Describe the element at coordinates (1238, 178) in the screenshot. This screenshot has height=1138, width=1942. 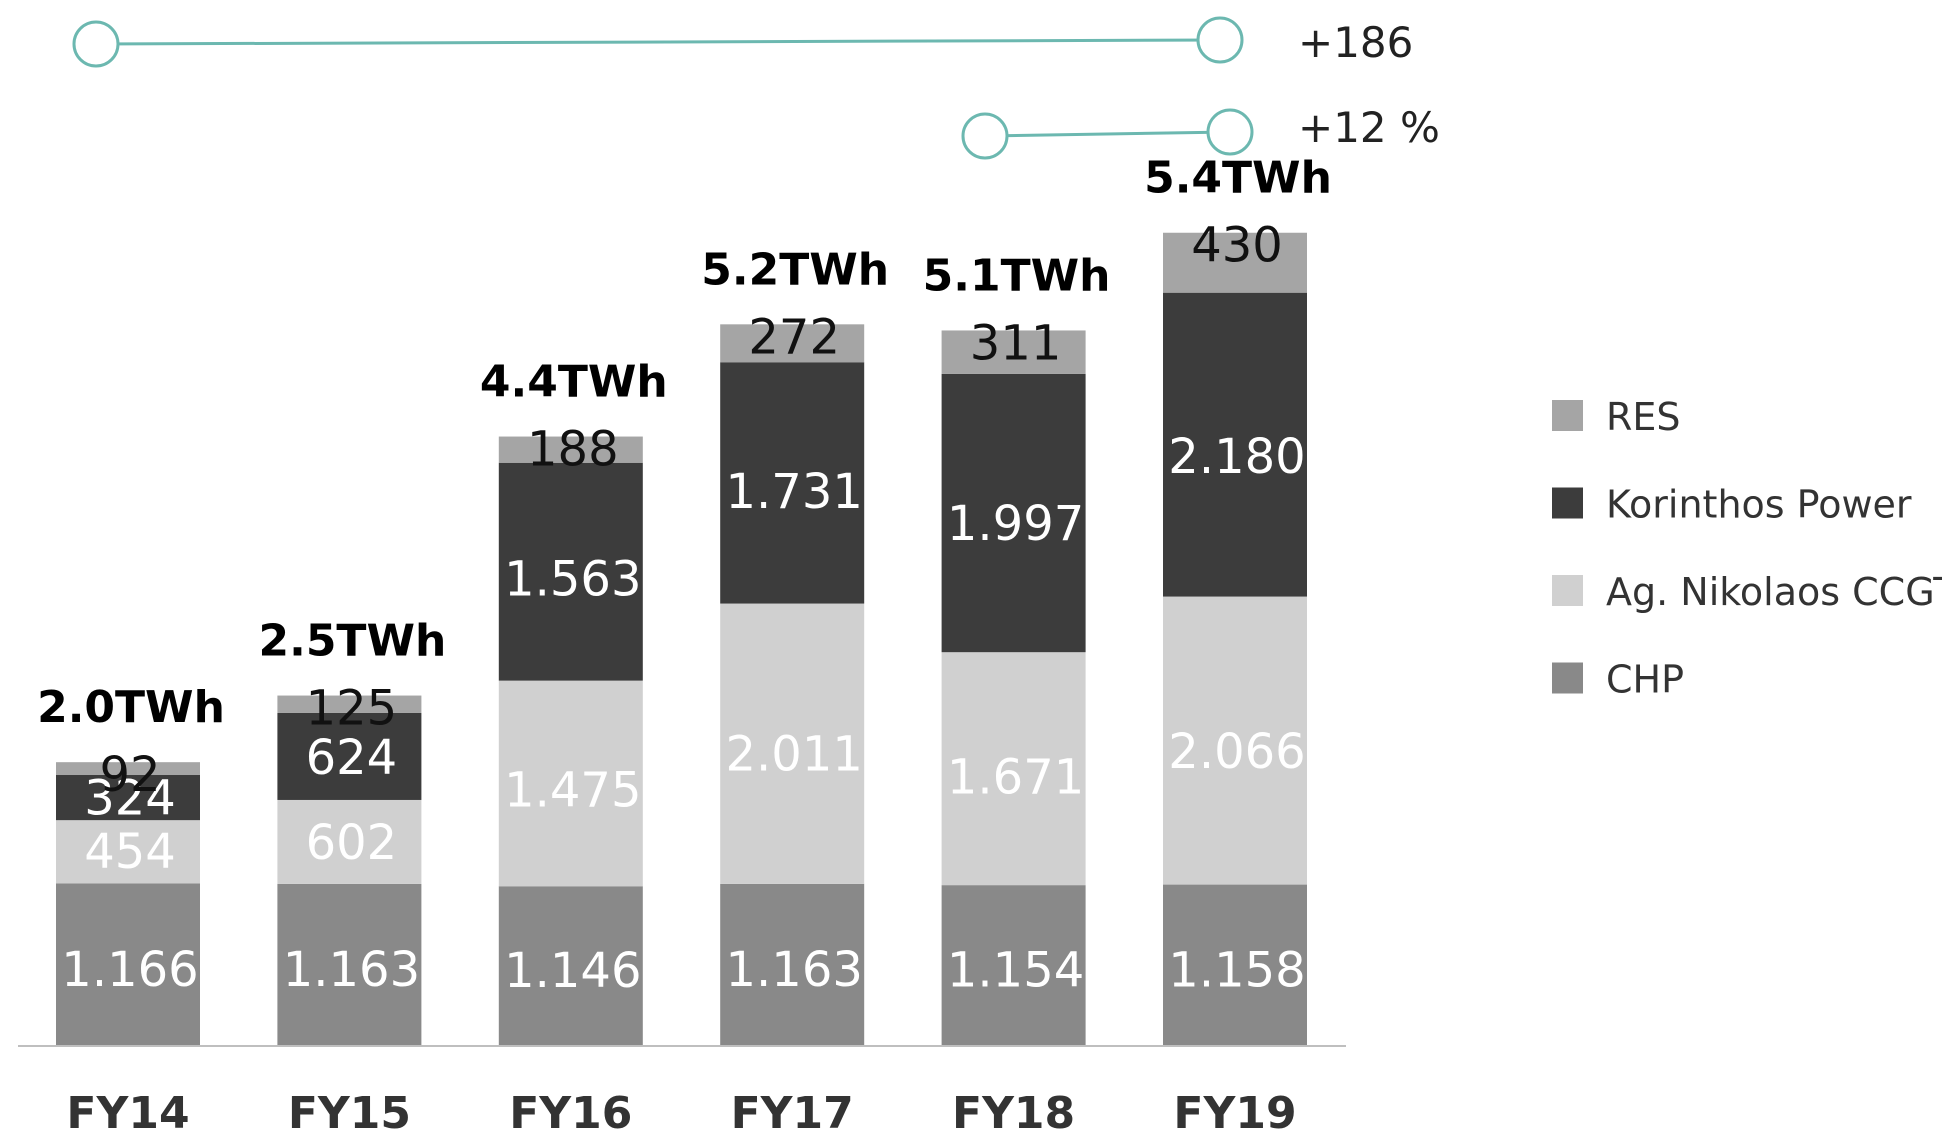
I see `total-label-fy19: 5.4TWh` at that location.